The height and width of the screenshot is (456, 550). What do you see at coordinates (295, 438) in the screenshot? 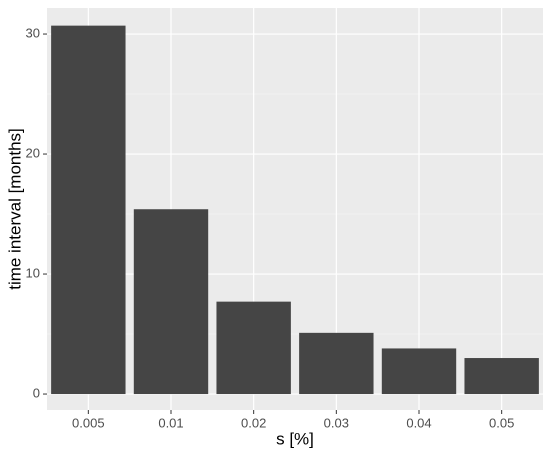
I see `x-axis-title: s [%]` at bounding box center [295, 438].